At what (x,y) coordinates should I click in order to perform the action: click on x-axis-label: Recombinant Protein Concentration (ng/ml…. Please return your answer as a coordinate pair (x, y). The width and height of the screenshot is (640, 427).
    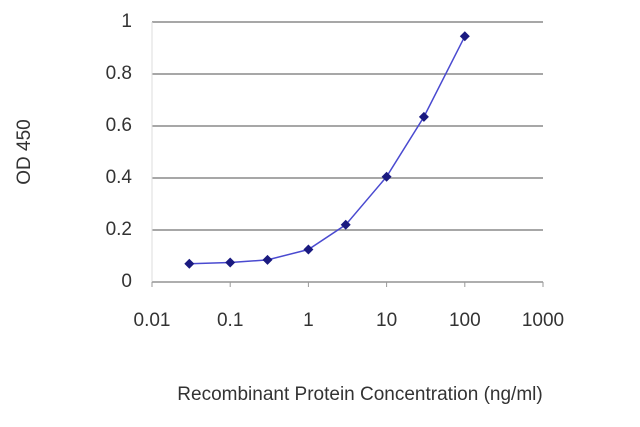
    Looking at the image, I should click on (359, 394).